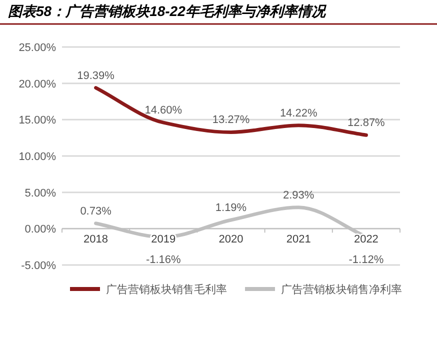 Image resolution: width=437 pixels, height=337 pixels. I want to click on data-label: 0.73%, so click(96, 211).